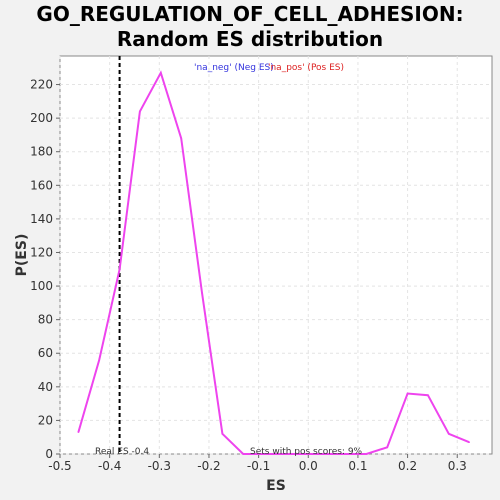 Image resolution: width=500 pixels, height=500 pixels. Describe the element at coordinates (250, 39) in the screenshot. I see `chart-title-line-2: Random ES distribution` at that location.